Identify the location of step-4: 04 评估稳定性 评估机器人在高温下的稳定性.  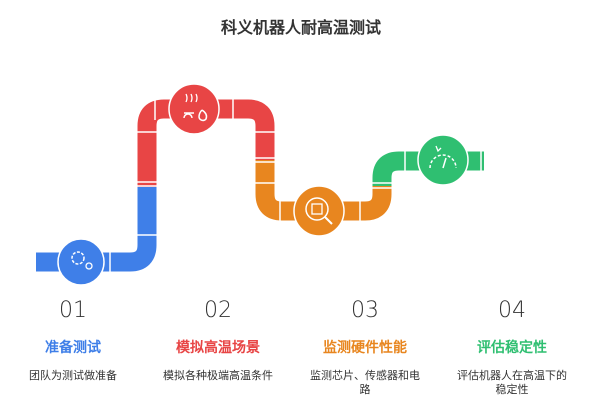
(512, 347).